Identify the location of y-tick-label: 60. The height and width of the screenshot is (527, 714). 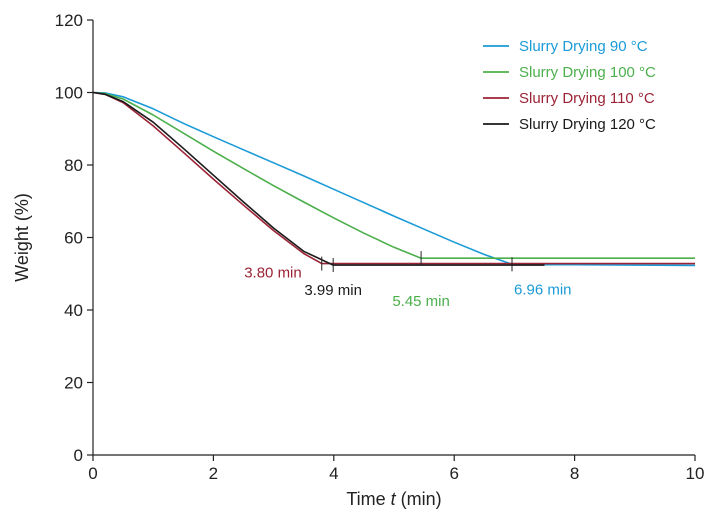
(73, 238).